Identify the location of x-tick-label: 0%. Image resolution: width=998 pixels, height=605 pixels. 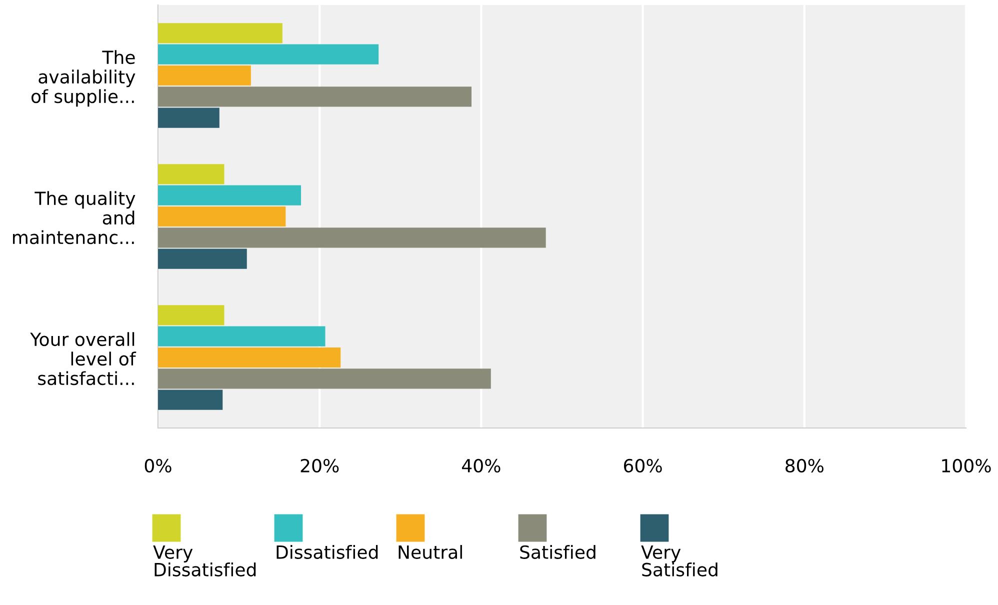
(158, 465).